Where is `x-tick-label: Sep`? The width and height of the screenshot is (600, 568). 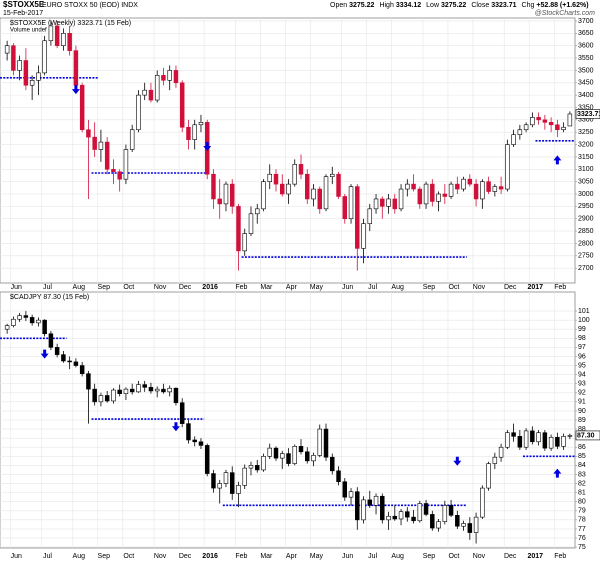 x-tick-label: Sep is located at coordinates (429, 287).